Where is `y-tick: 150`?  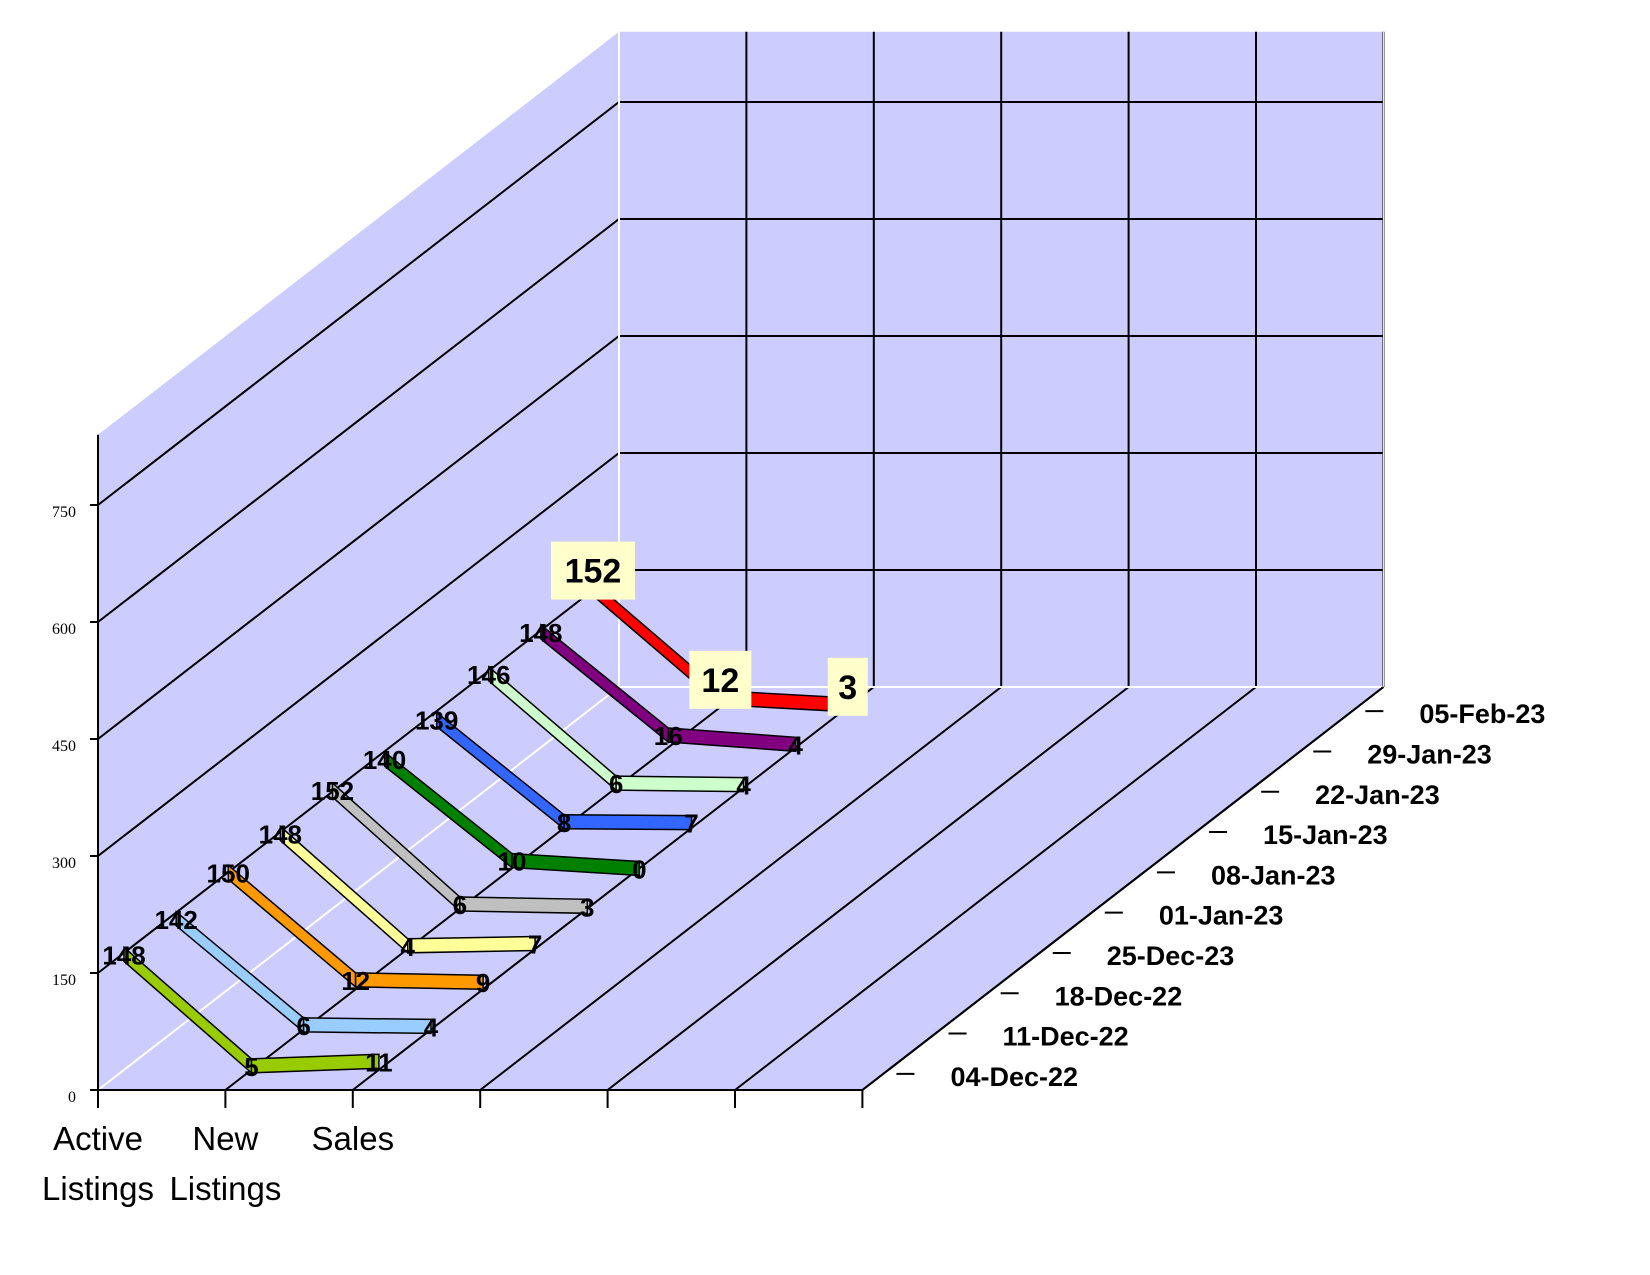
y-tick: 150 is located at coordinates (75, 980).